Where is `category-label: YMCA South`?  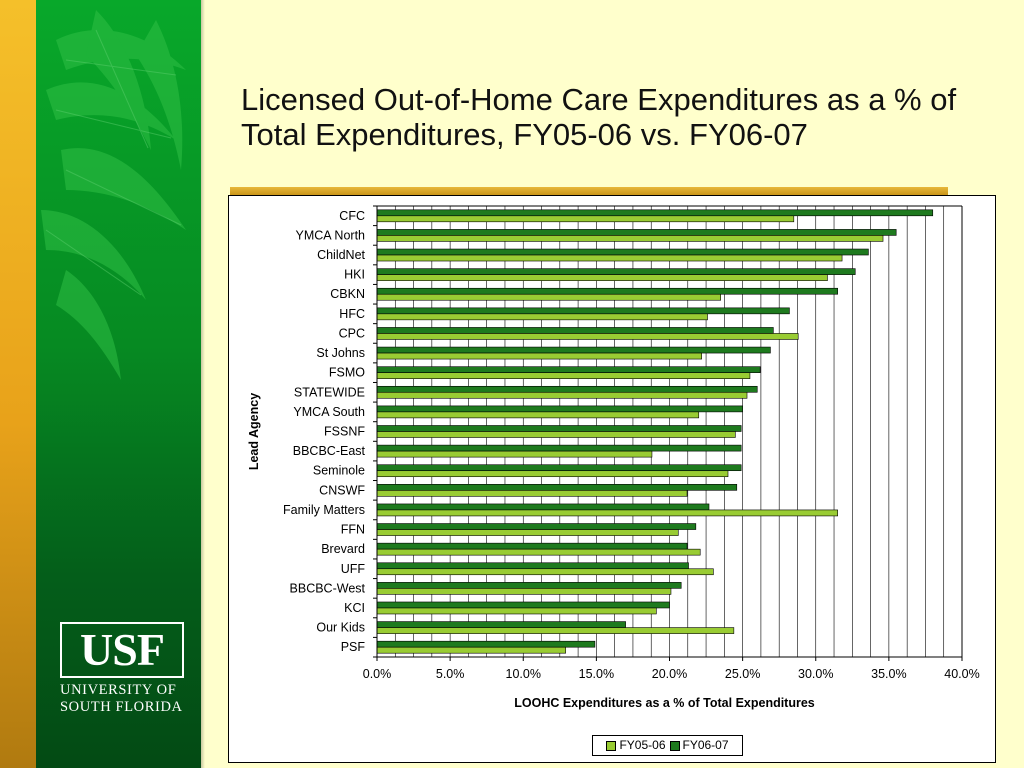 category-label: YMCA South is located at coordinates (329, 412).